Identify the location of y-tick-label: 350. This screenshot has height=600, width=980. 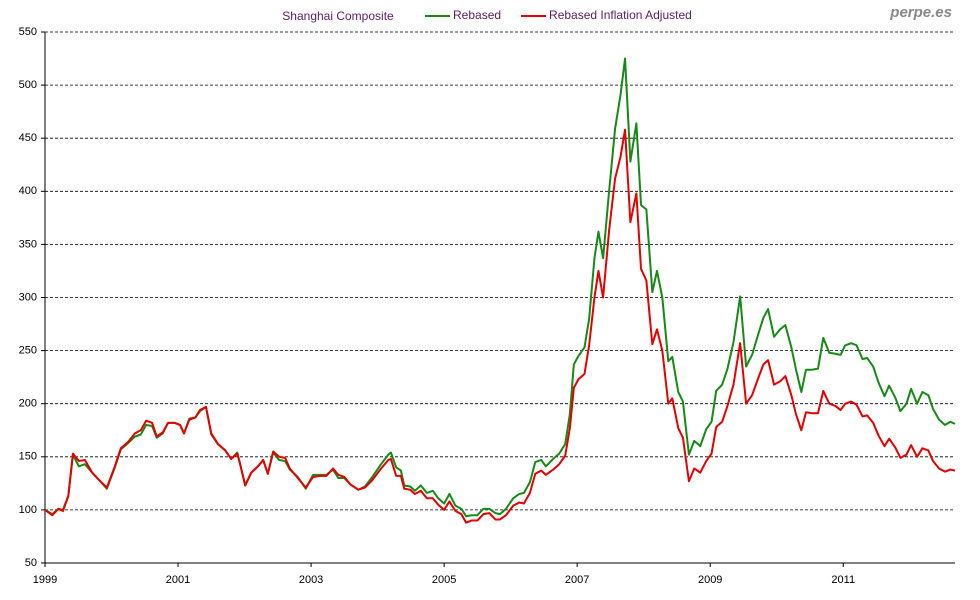
(28, 244).